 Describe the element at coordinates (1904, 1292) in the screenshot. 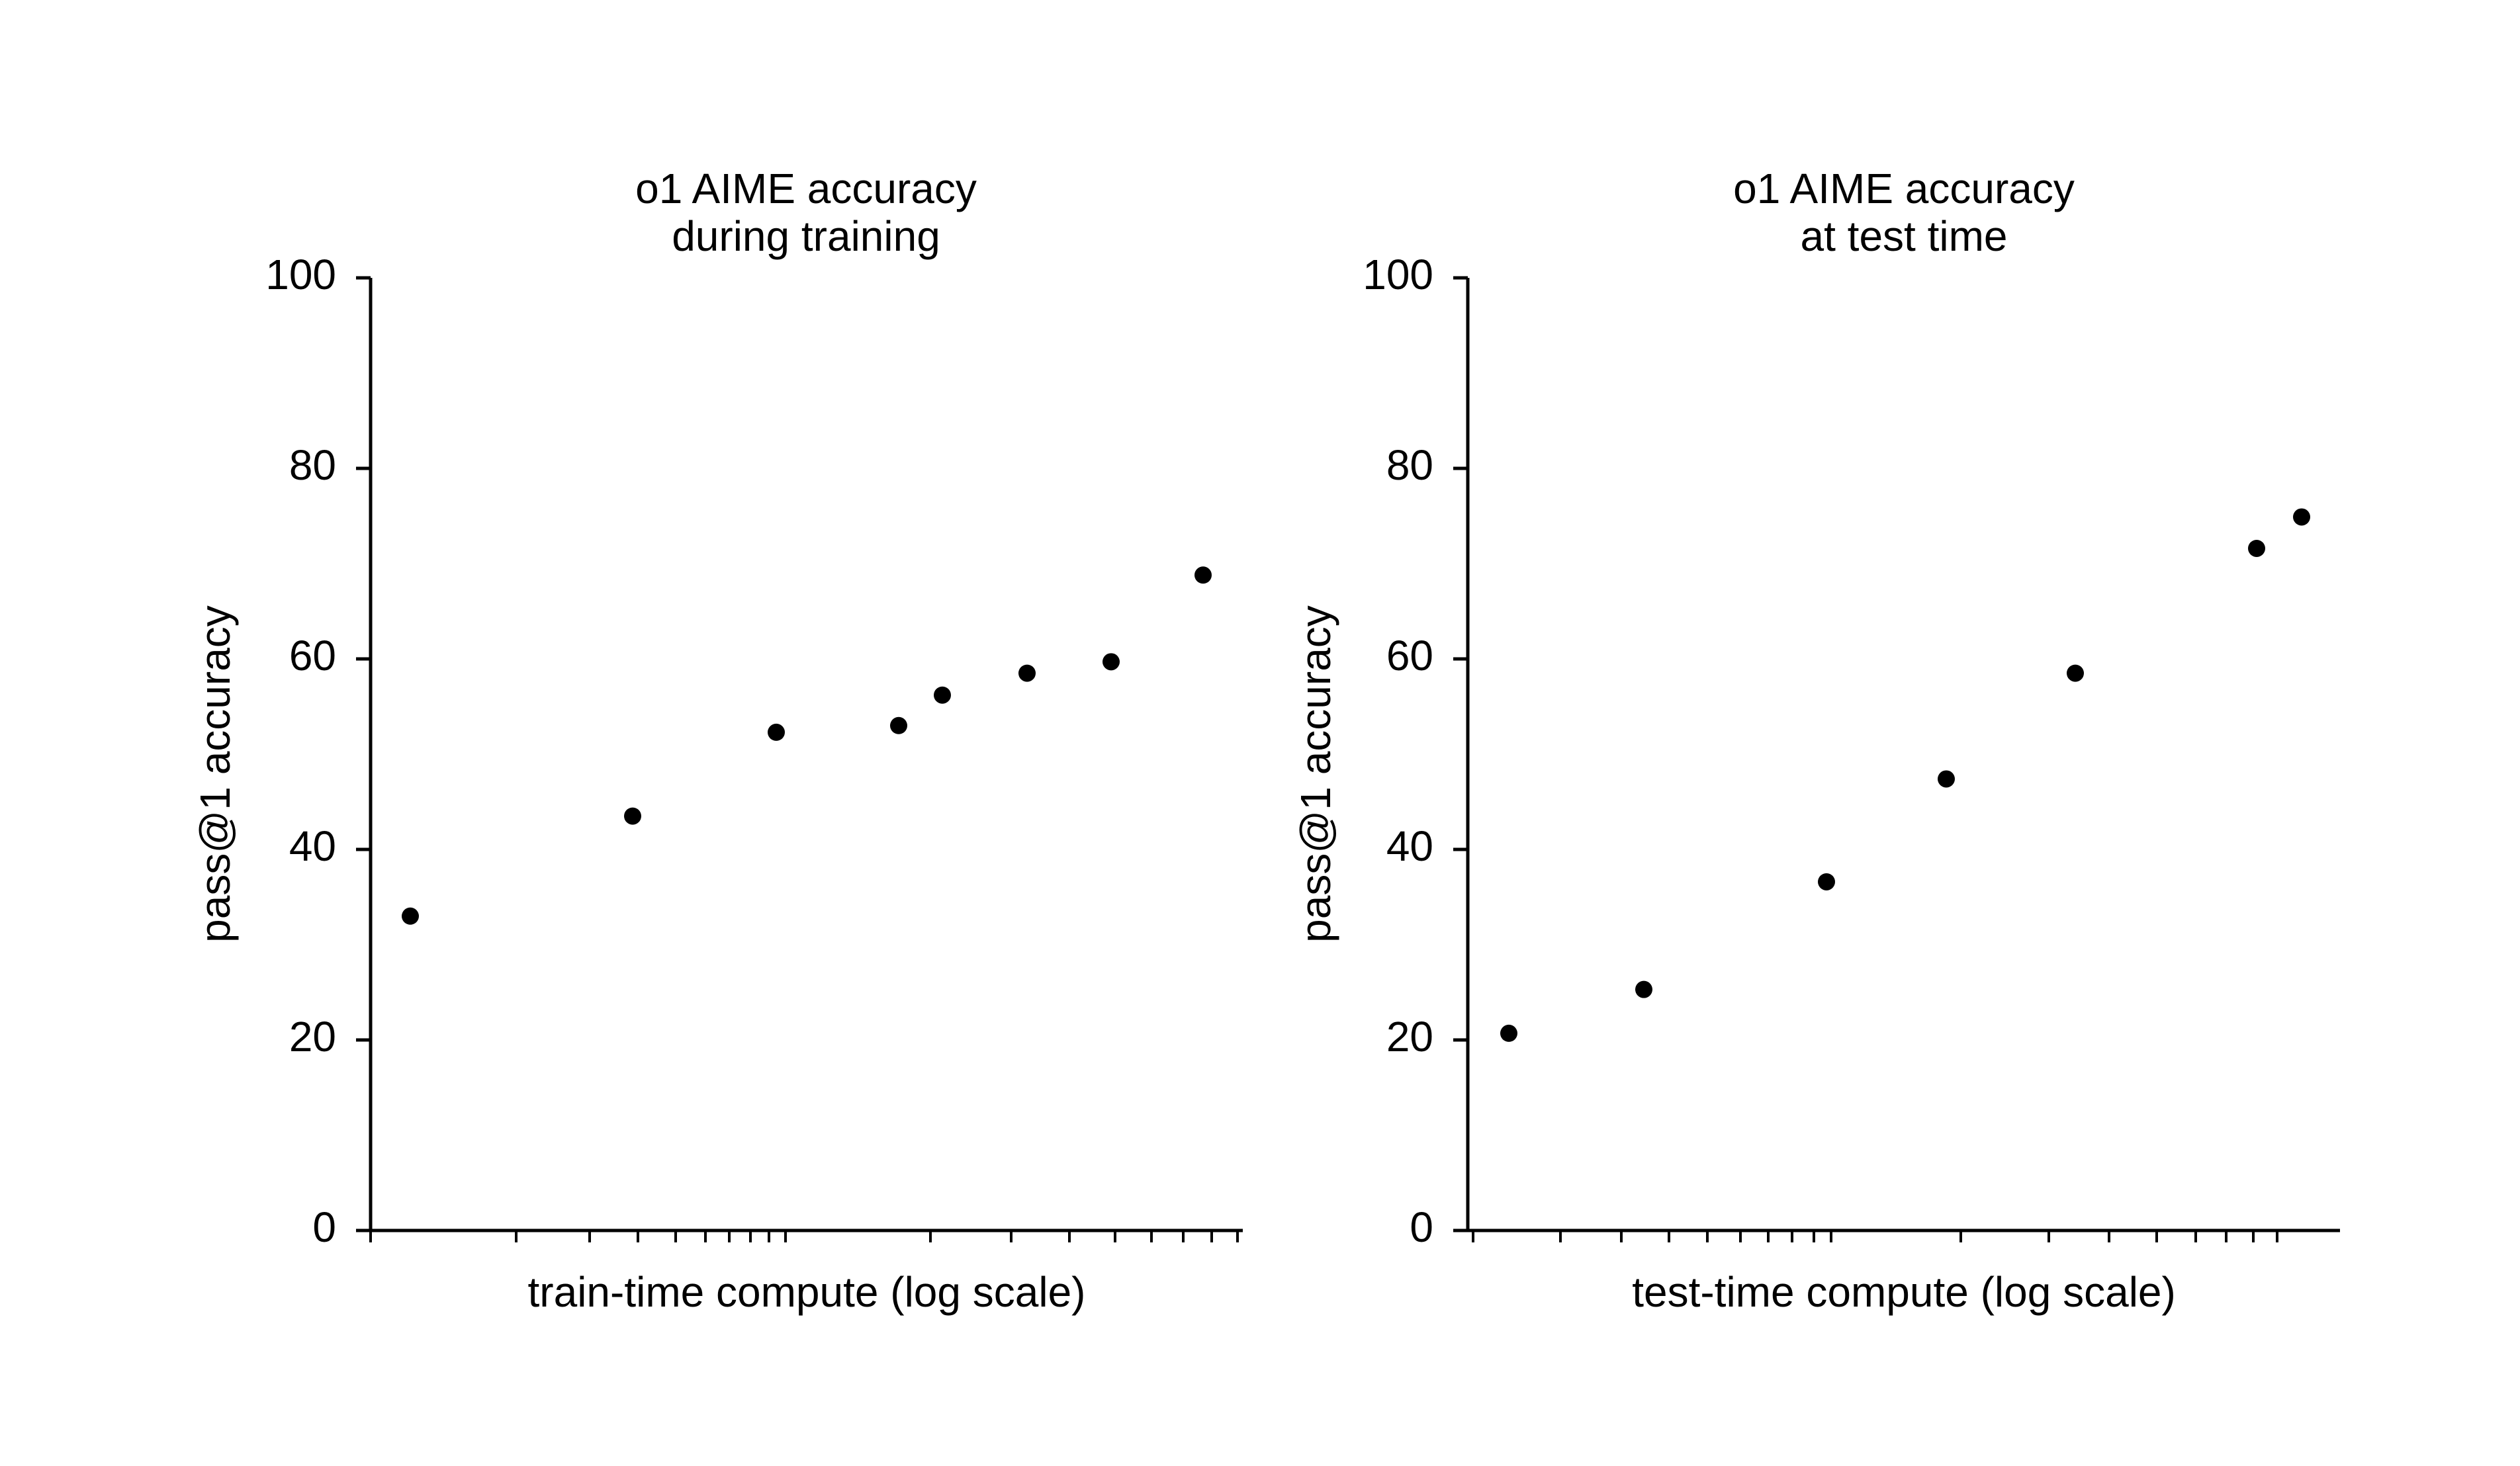

I see `x-axis-label: test-time compute (log scale)` at that location.